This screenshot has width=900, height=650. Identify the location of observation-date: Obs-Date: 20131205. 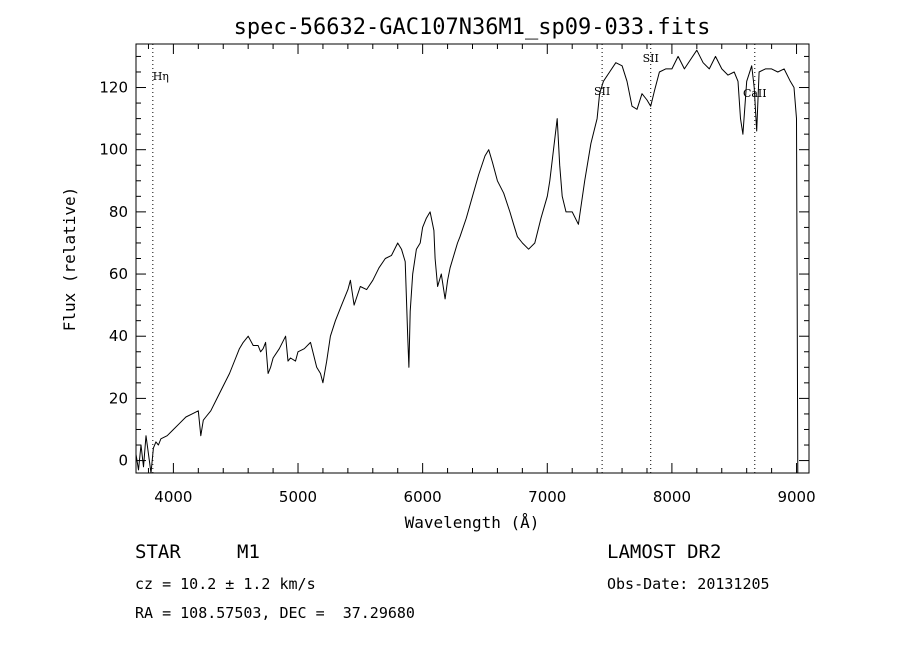
(688, 584).